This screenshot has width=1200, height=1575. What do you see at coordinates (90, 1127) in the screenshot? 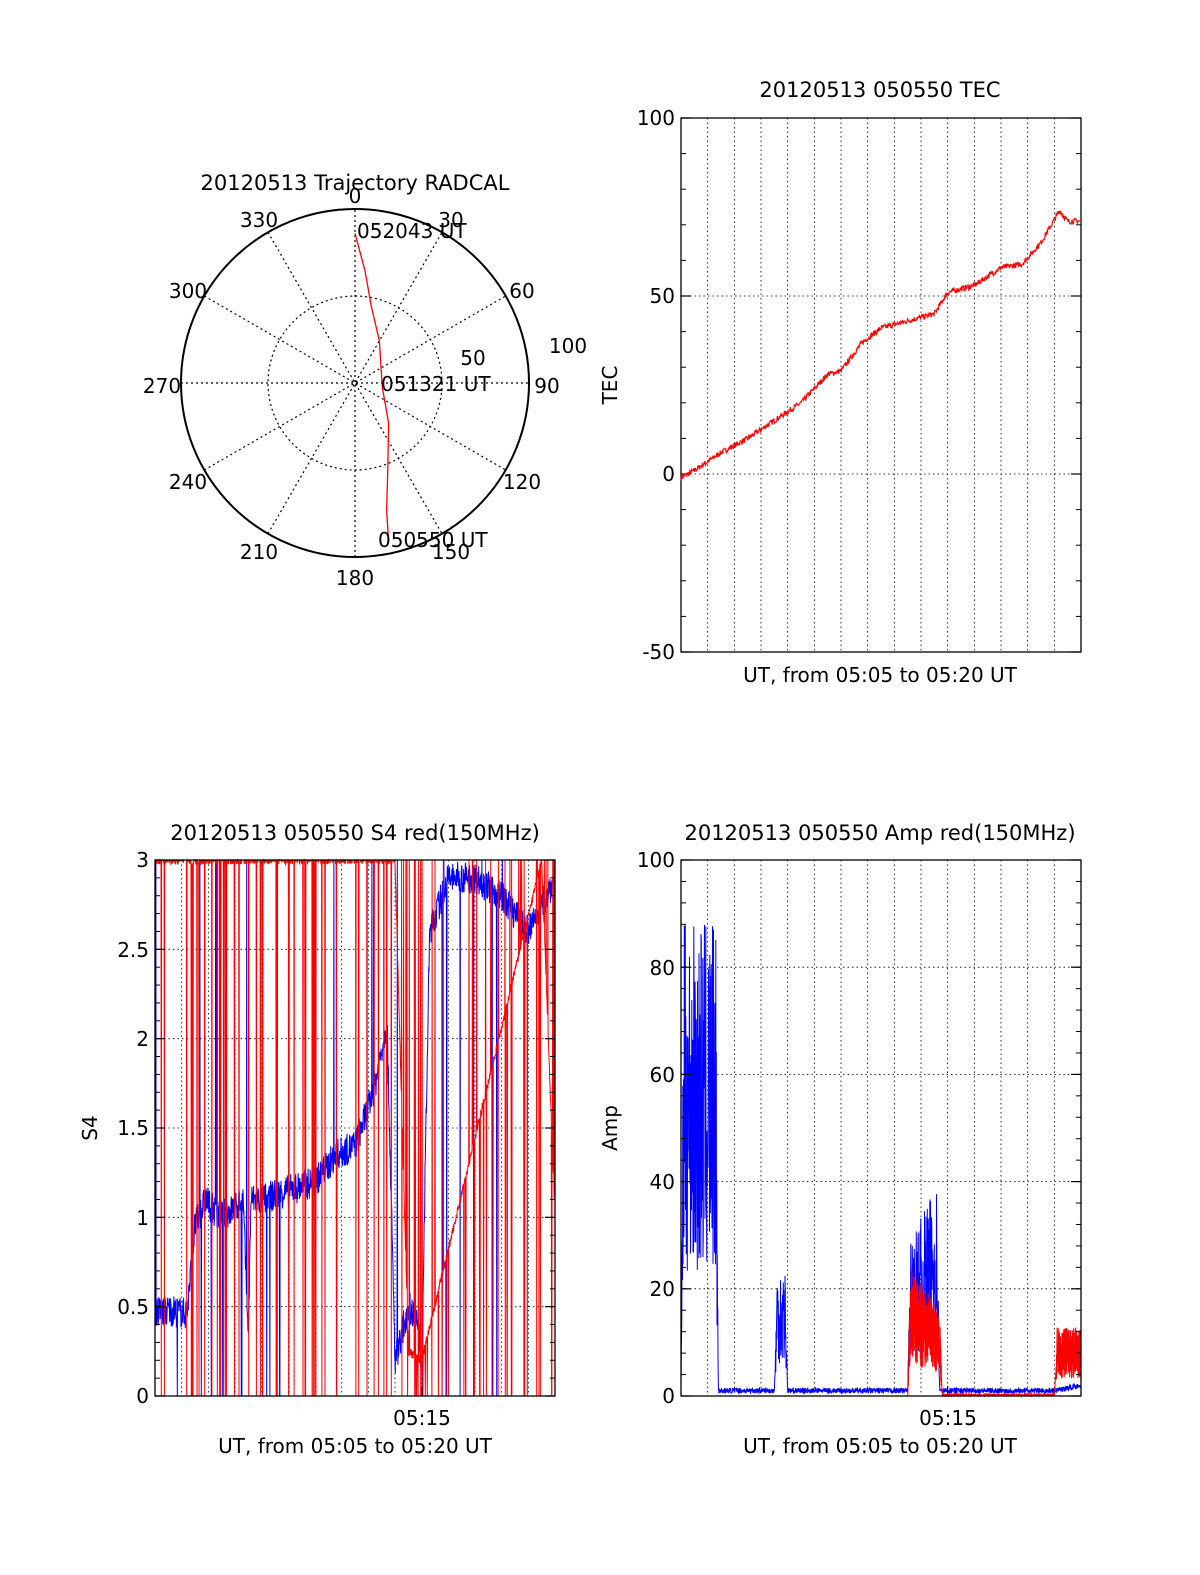
I see `s4-ylabel: S4` at bounding box center [90, 1127].